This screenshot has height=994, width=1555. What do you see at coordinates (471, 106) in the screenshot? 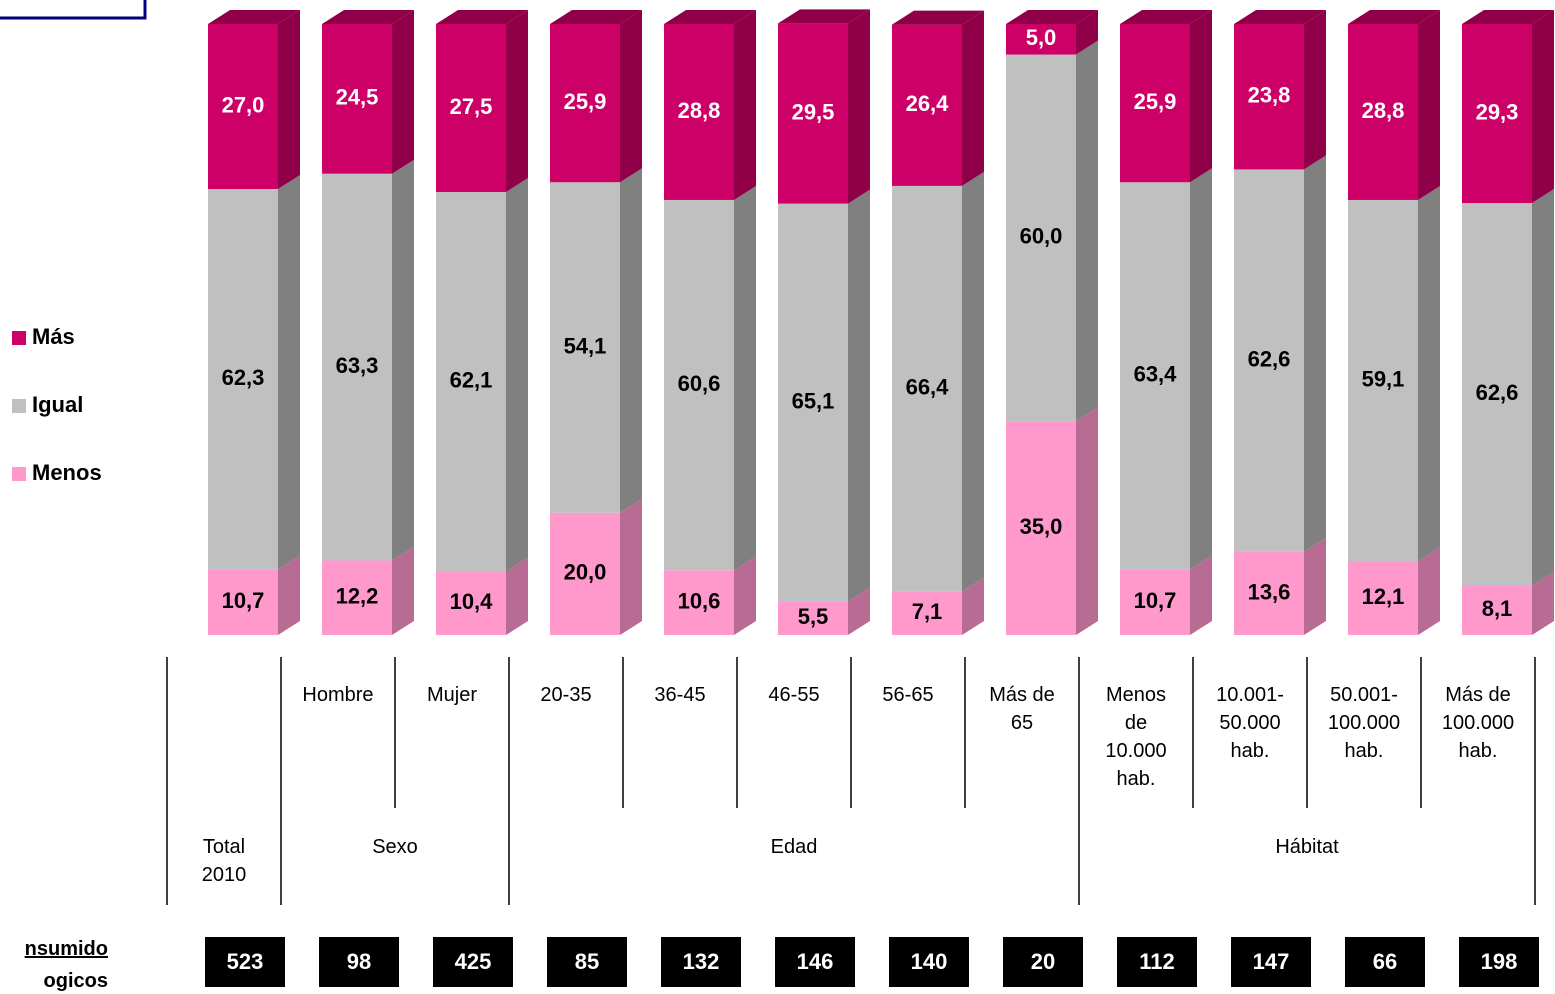
I see `value-label: 27,5` at bounding box center [471, 106].